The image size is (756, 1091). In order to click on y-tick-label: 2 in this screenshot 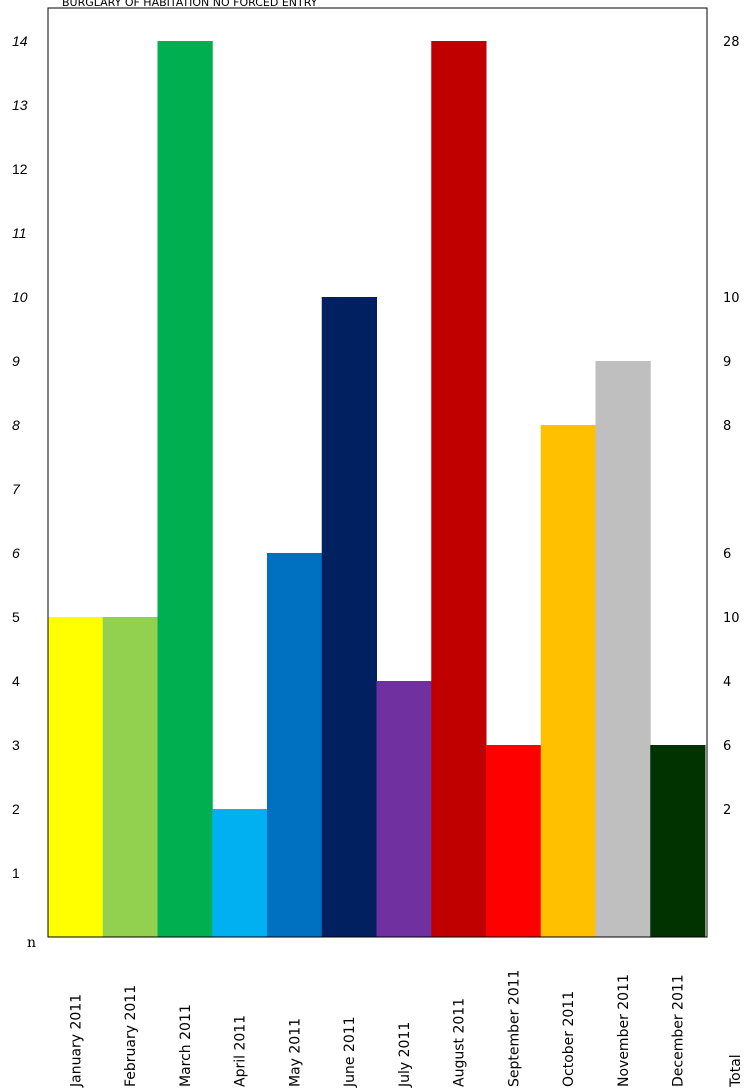, I will do `click(16, 809)`.